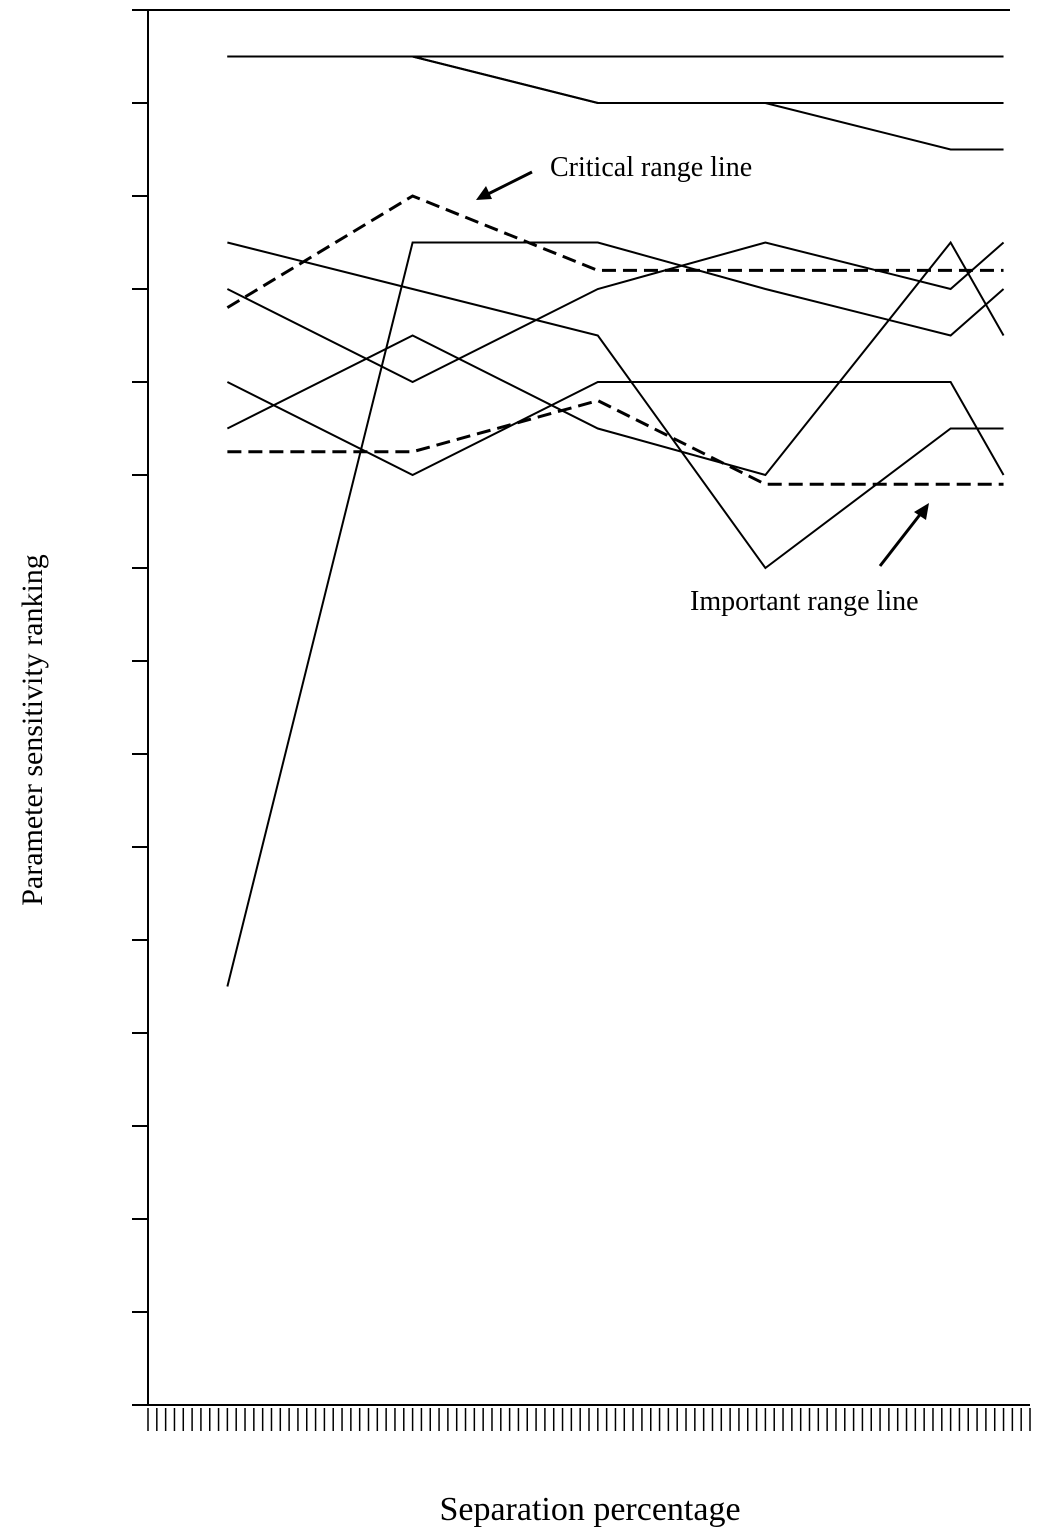 The width and height of the screenshot is (1042, 1531). I want to click on annotation: Critical range line, so click(651, 167).